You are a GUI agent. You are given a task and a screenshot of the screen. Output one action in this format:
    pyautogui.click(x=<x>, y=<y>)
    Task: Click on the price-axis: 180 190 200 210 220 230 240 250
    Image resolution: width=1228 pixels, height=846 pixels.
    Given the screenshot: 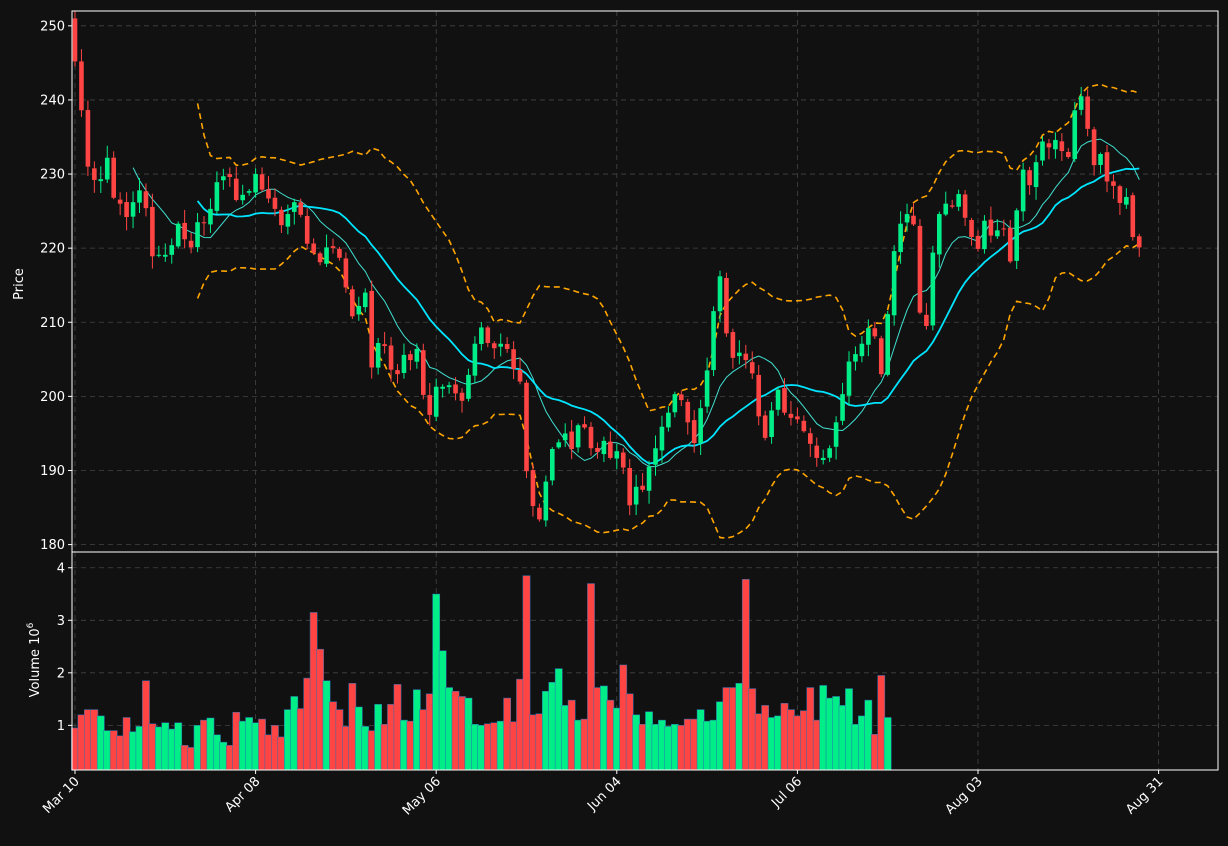 What is the action you would take?
    pyautogui.click(x=56, y=286)
    